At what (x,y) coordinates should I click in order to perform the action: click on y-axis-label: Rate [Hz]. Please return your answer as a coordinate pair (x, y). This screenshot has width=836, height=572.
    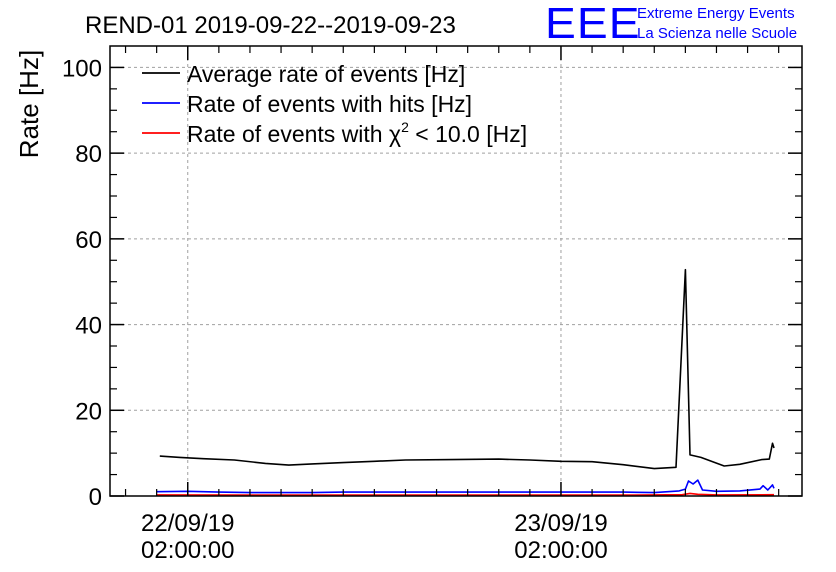
    Looking at the image, I should click on (29, 104).